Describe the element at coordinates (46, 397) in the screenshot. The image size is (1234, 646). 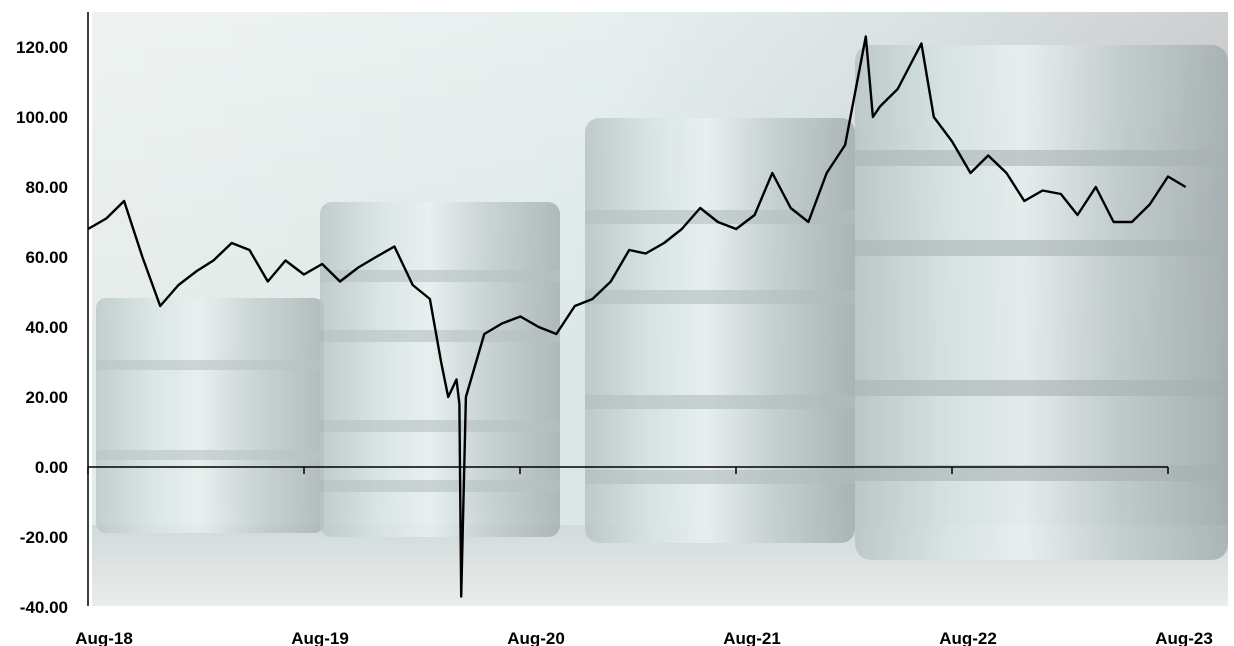
I see `y-tick-label: 20.00` at that location.